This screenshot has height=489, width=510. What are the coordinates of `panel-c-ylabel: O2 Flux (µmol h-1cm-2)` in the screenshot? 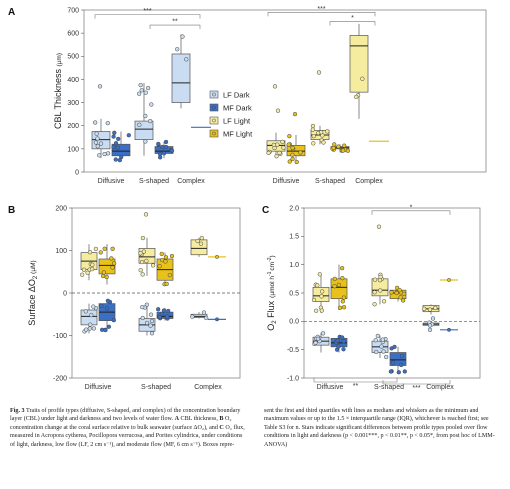 It's located at (272, 292).